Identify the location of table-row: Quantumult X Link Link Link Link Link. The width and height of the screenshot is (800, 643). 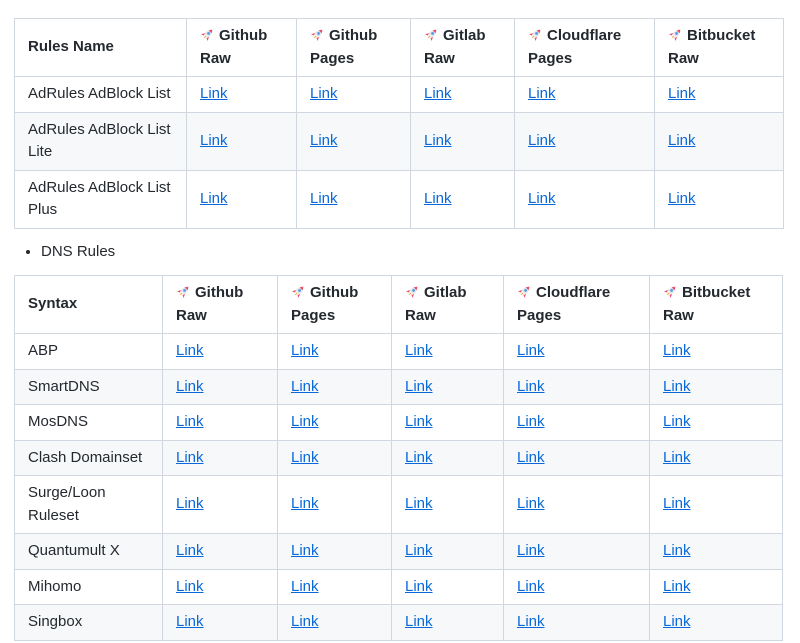
(398, 551).